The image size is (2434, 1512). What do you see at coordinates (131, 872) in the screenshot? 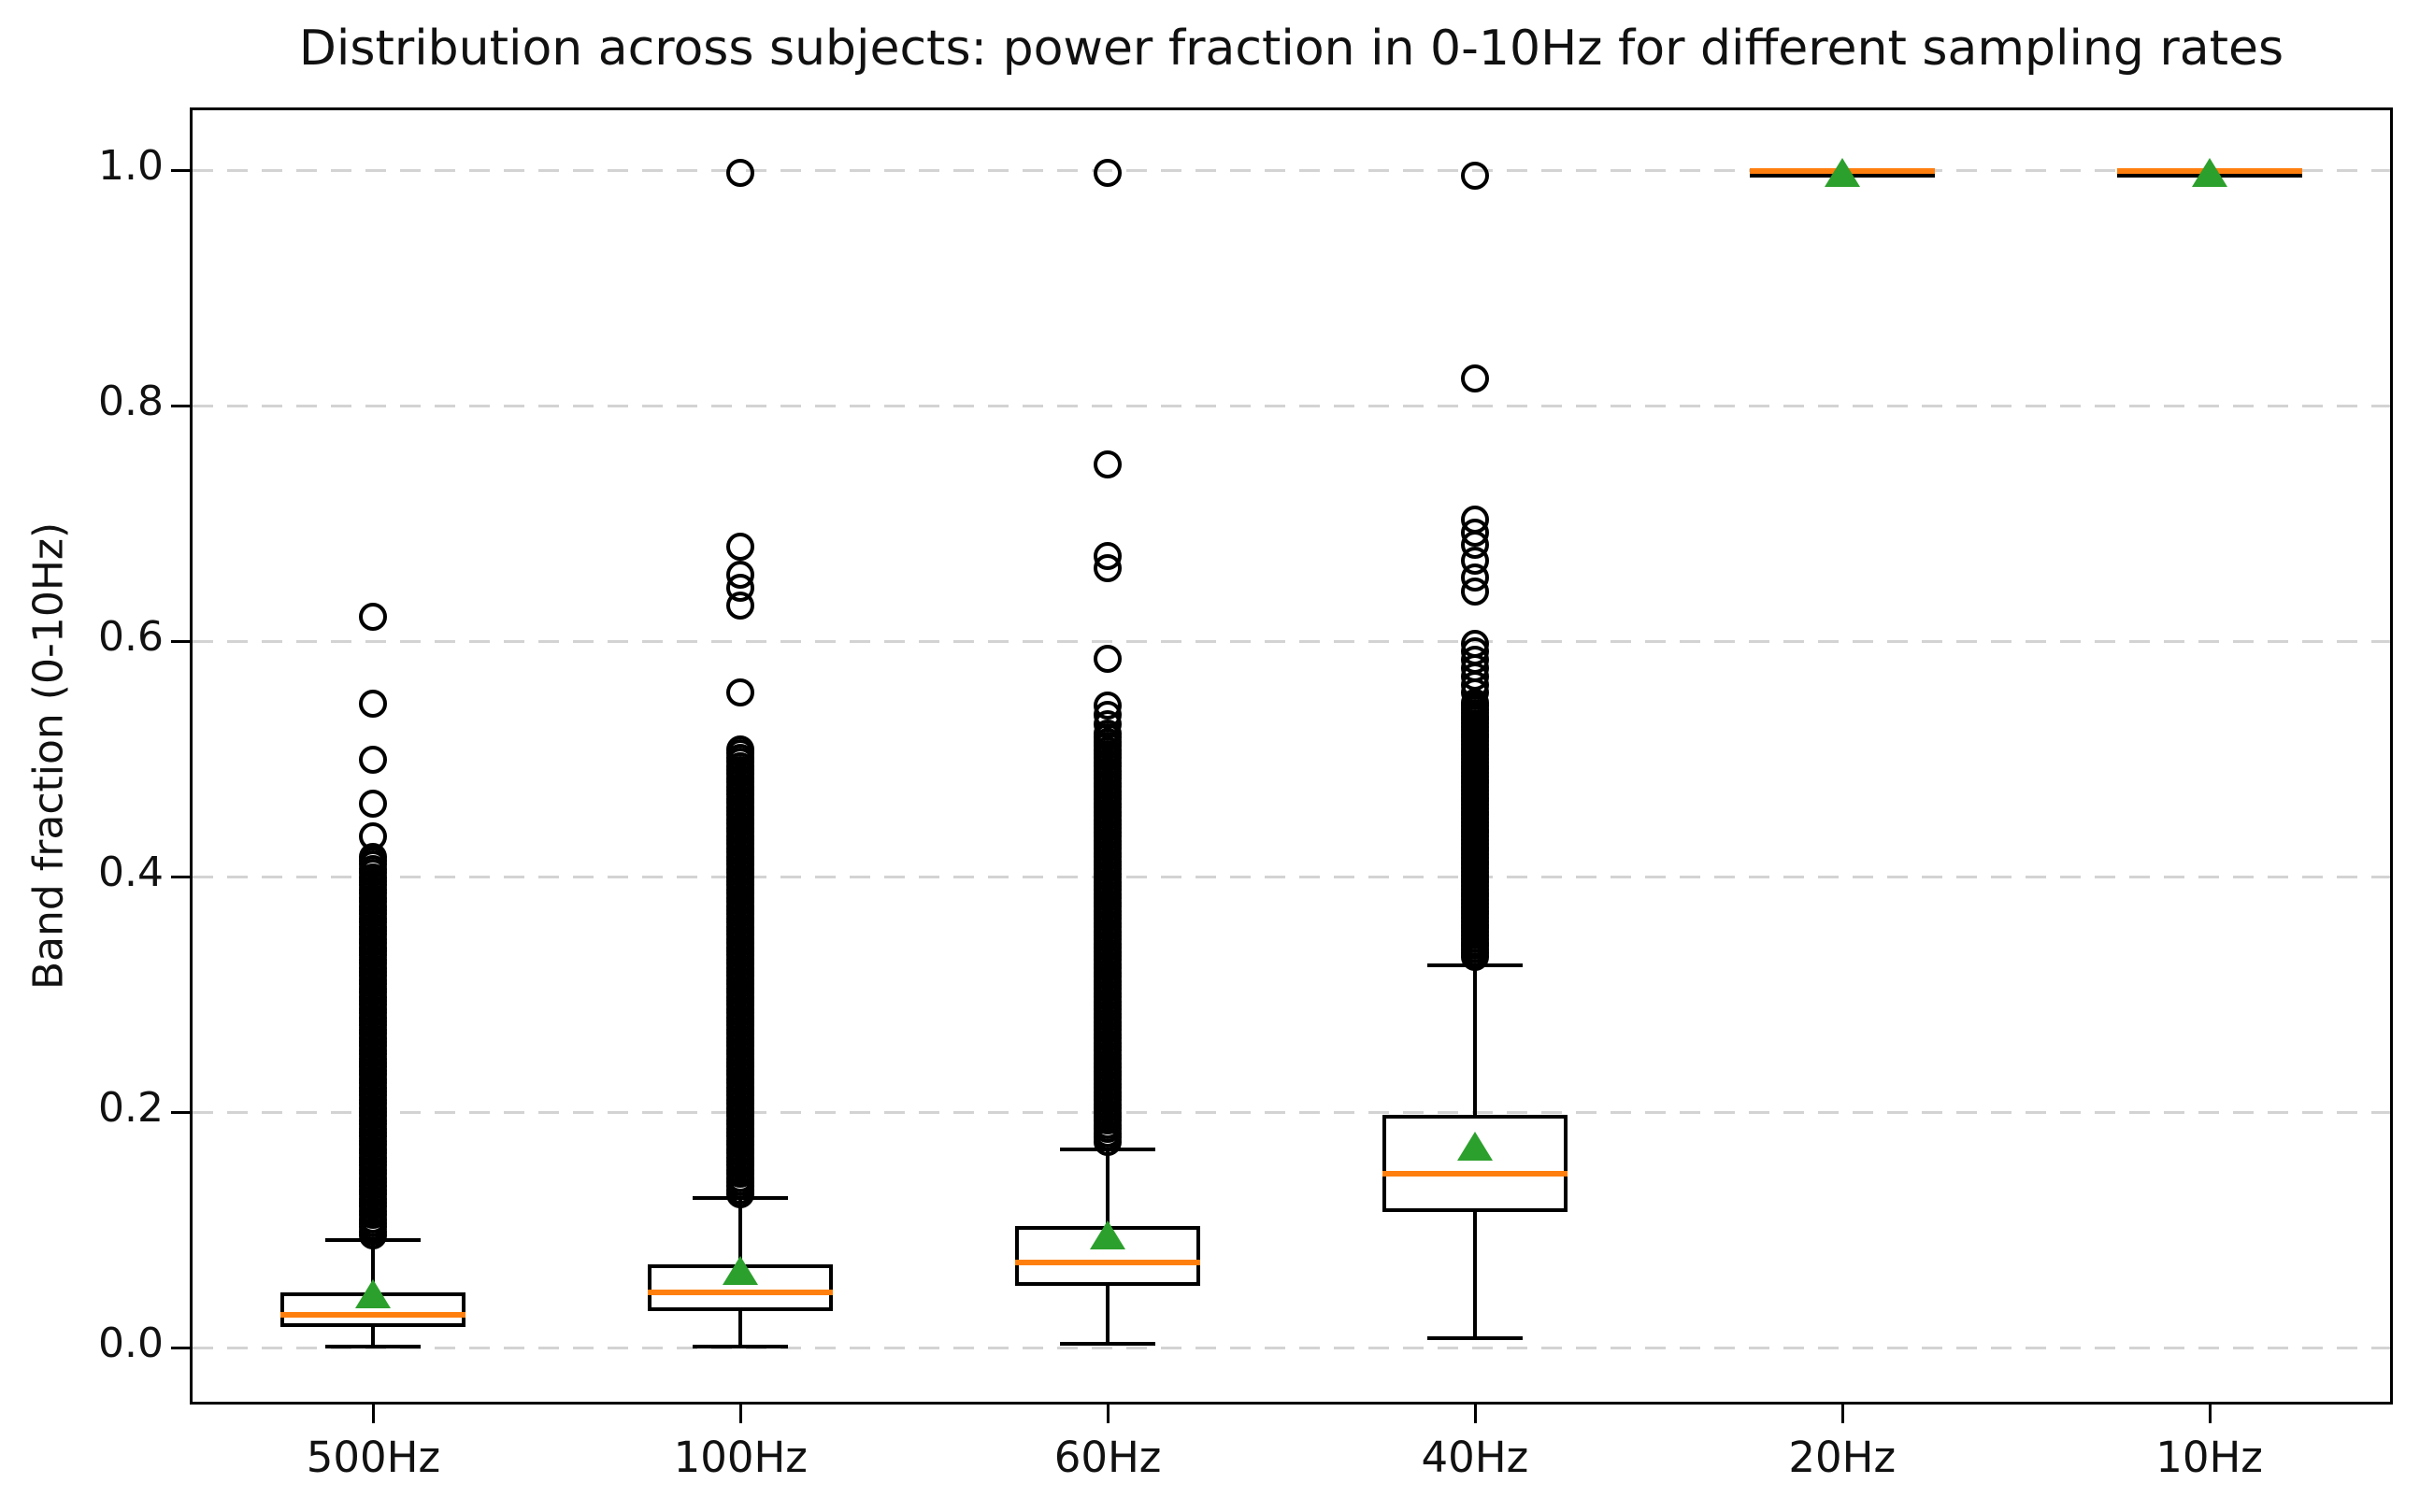
I see `y-tick-label: 0.4` at bounding box center [131, 872].